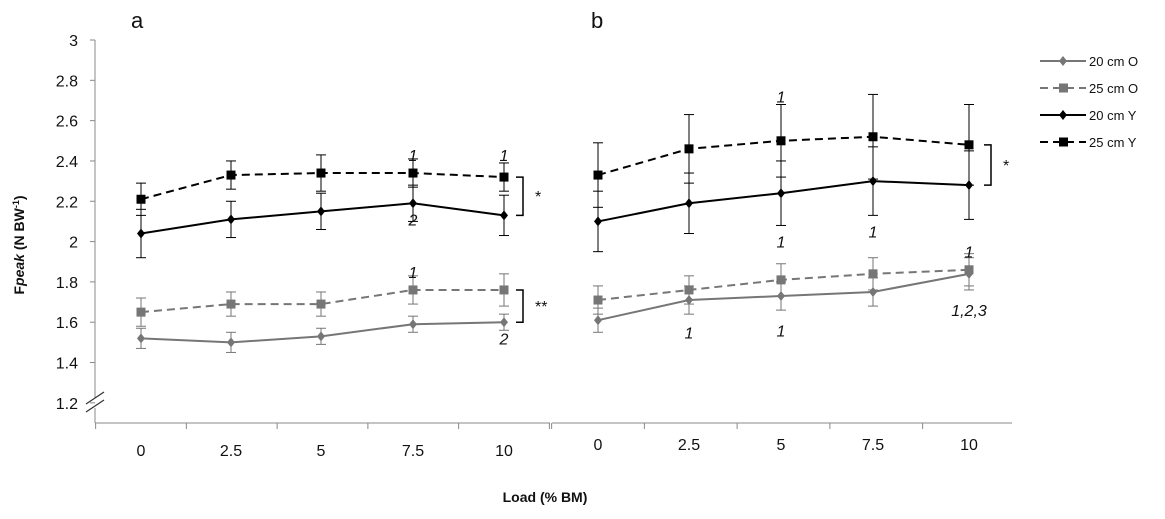  Describe the element at coordinates (1088, 142) in the screenshot. I see `legend-item: 25 cm Y` at that location.